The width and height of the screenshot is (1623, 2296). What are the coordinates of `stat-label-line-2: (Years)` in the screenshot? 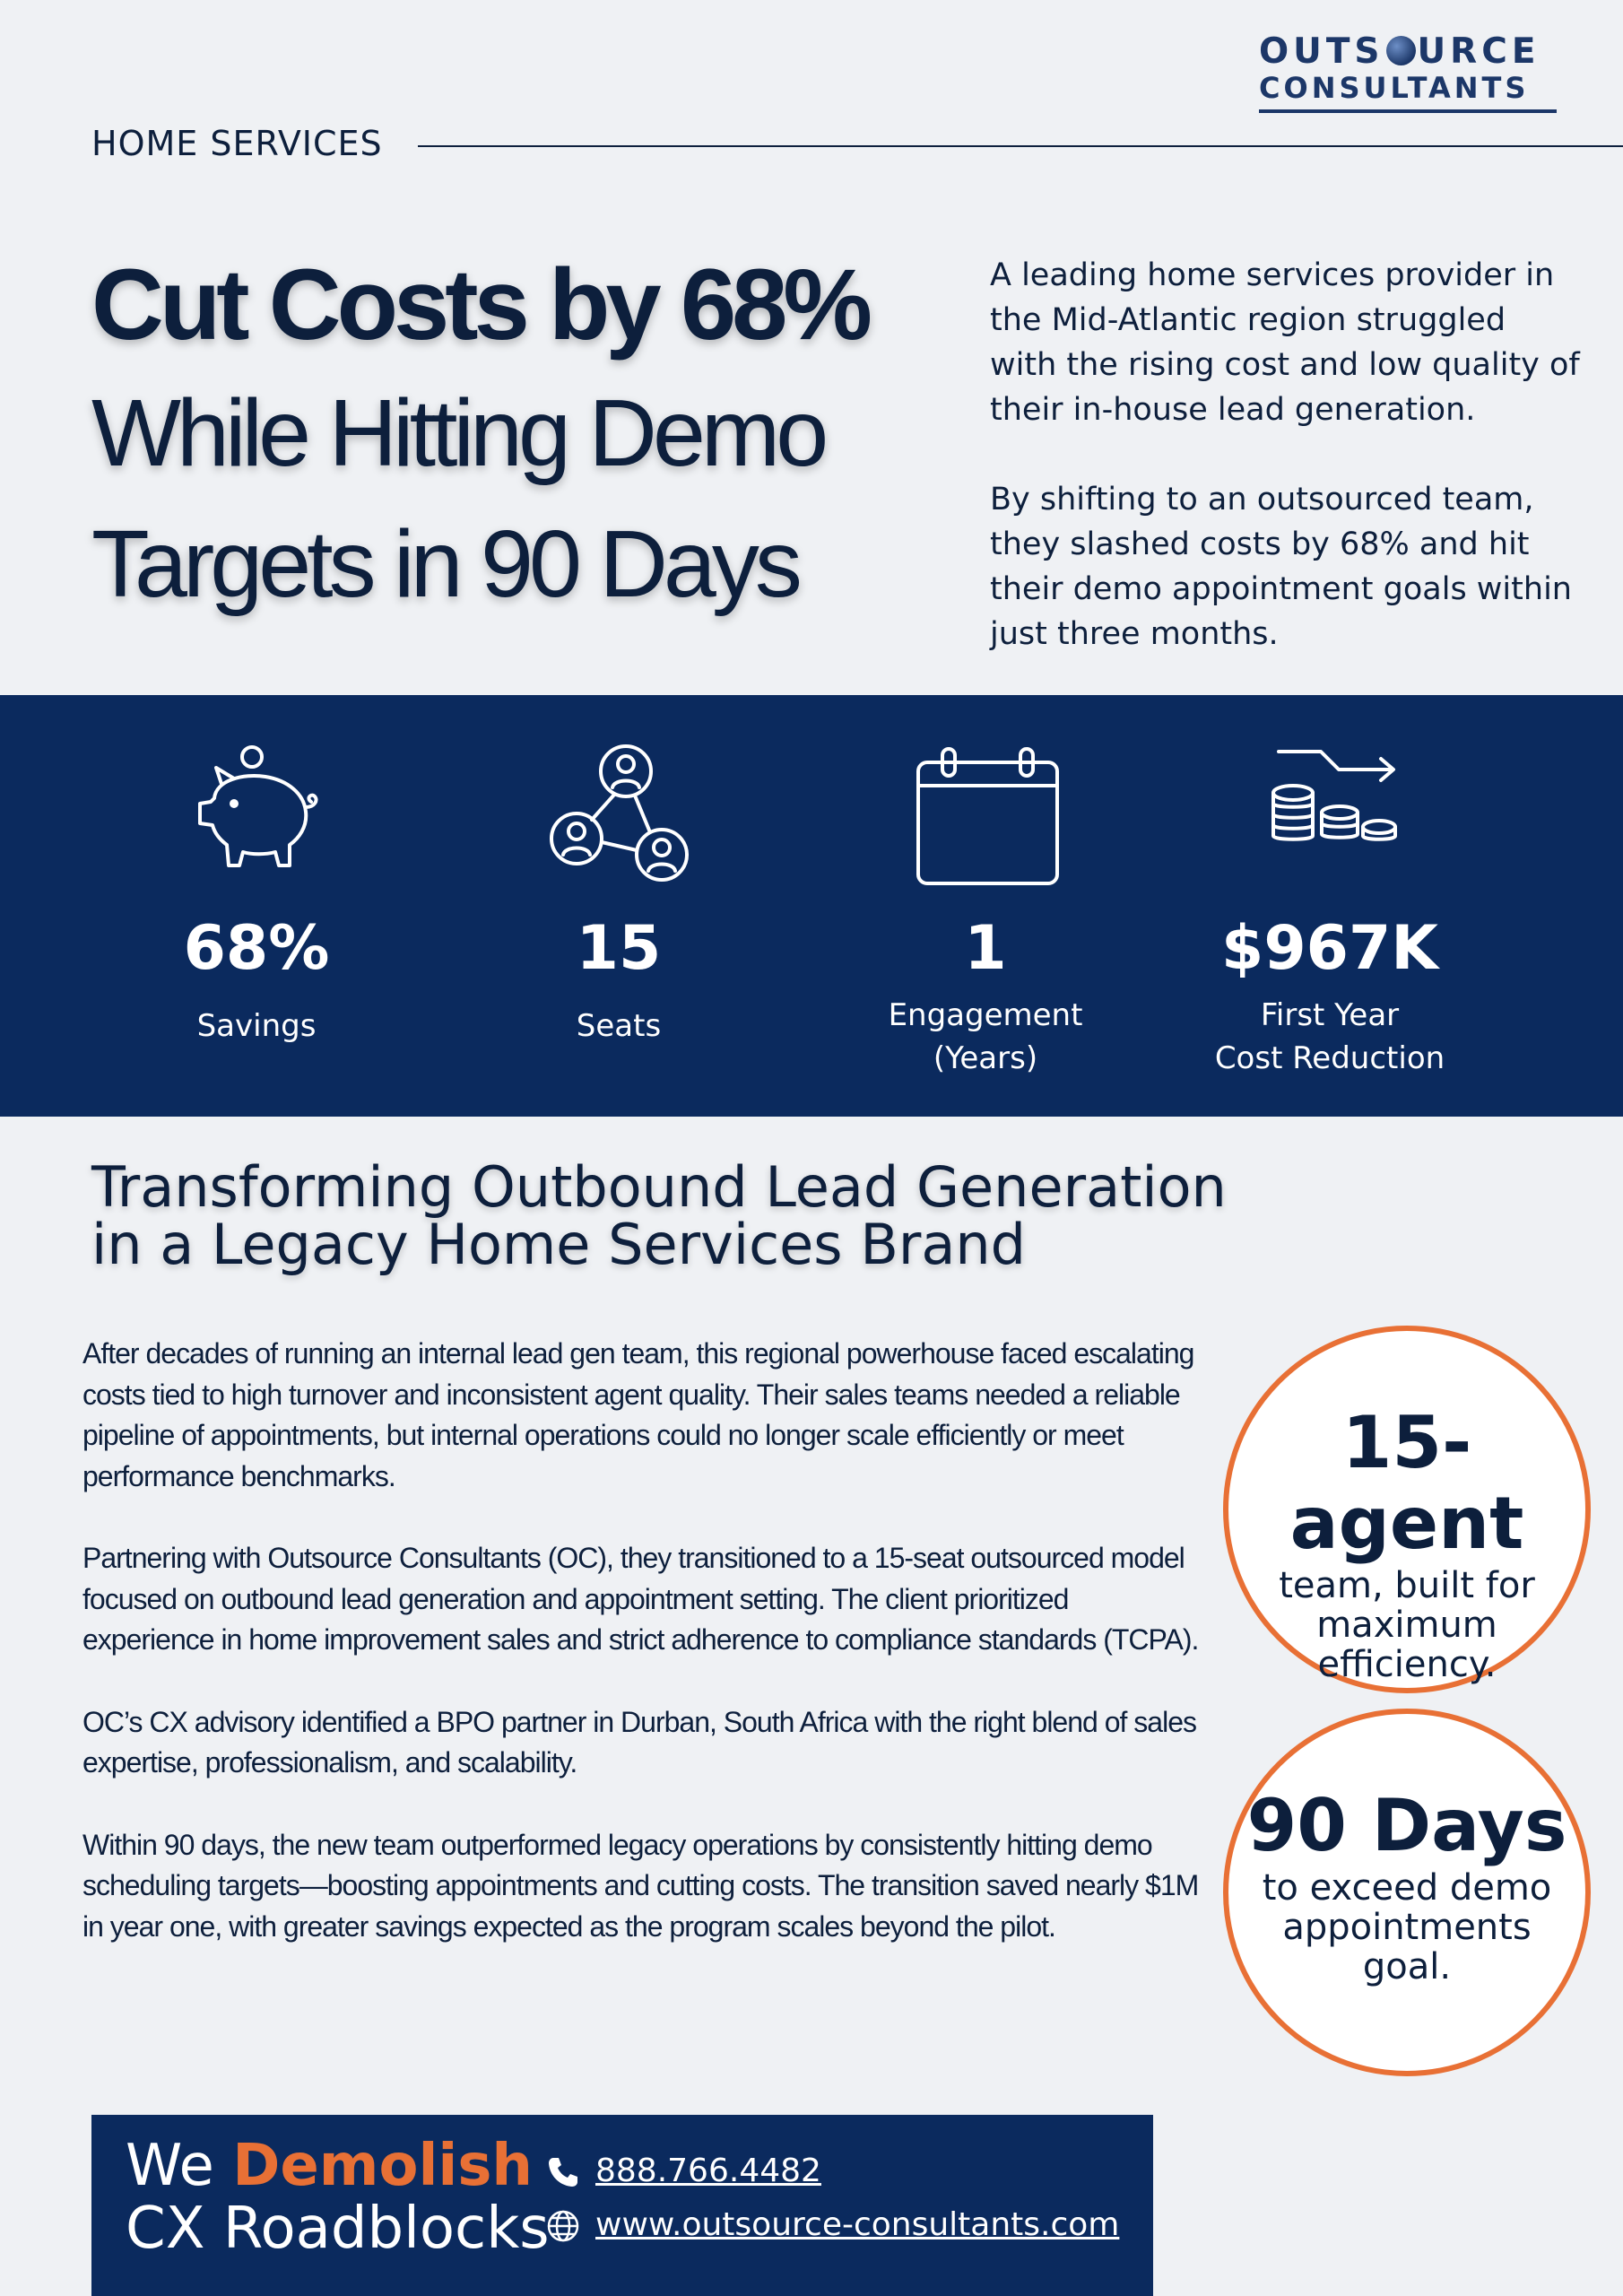 It's located at (985, 1058).